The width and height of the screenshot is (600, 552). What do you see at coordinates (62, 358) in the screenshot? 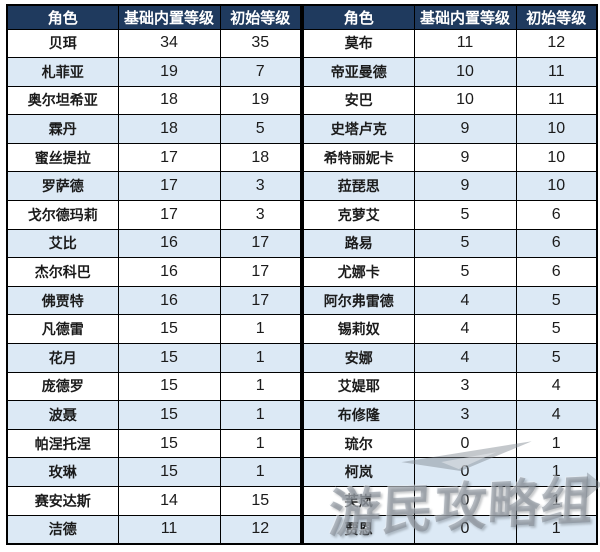
I see `character-name-cell: 花月` at bounding box center [62, 358].